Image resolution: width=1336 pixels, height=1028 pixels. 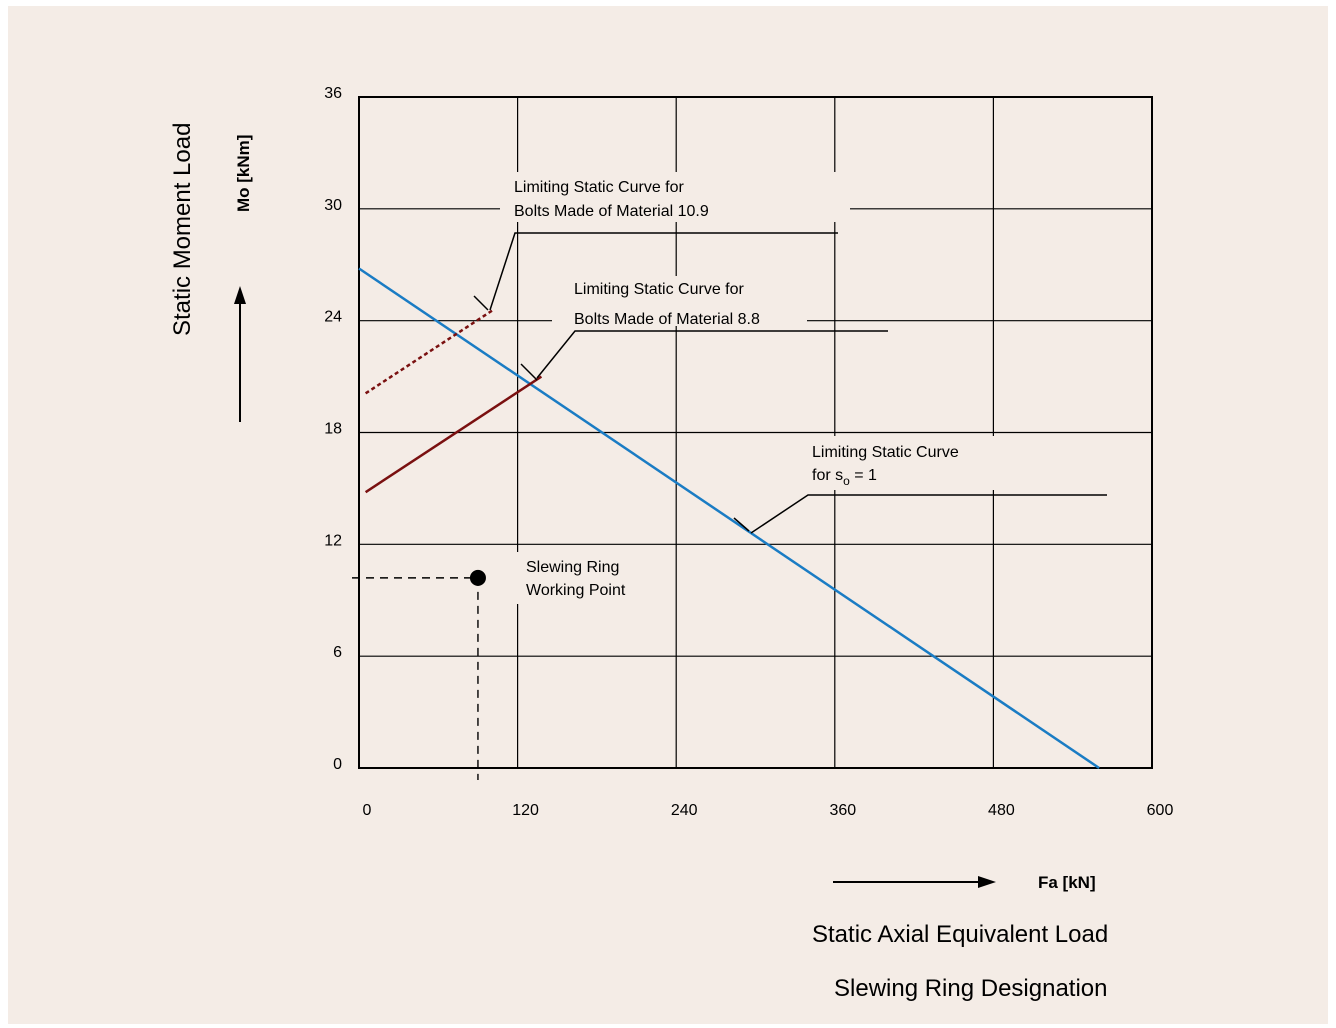 What do you see at coordinates (914, 882) in the screenshot?
I see `x-arrow` at bounding box center [914, 882].